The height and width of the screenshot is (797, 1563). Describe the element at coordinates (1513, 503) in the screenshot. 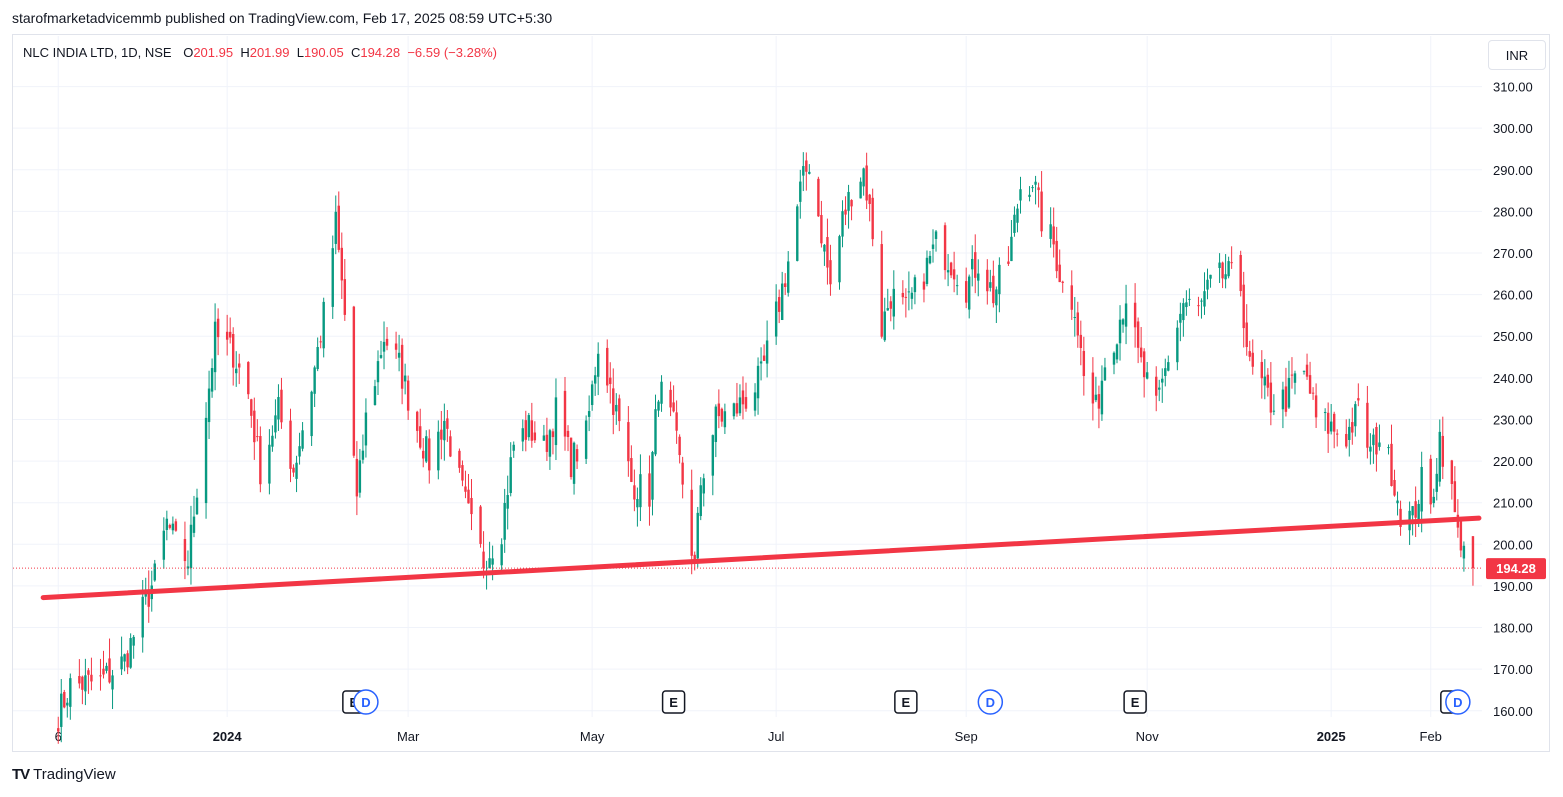

I see `price-tick-label: 210.00` at that location.